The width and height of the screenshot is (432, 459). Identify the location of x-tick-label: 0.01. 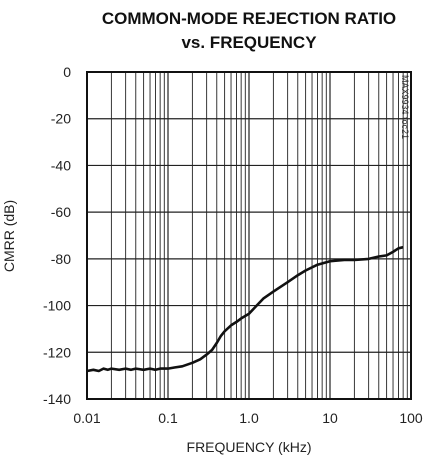
(86, 418).